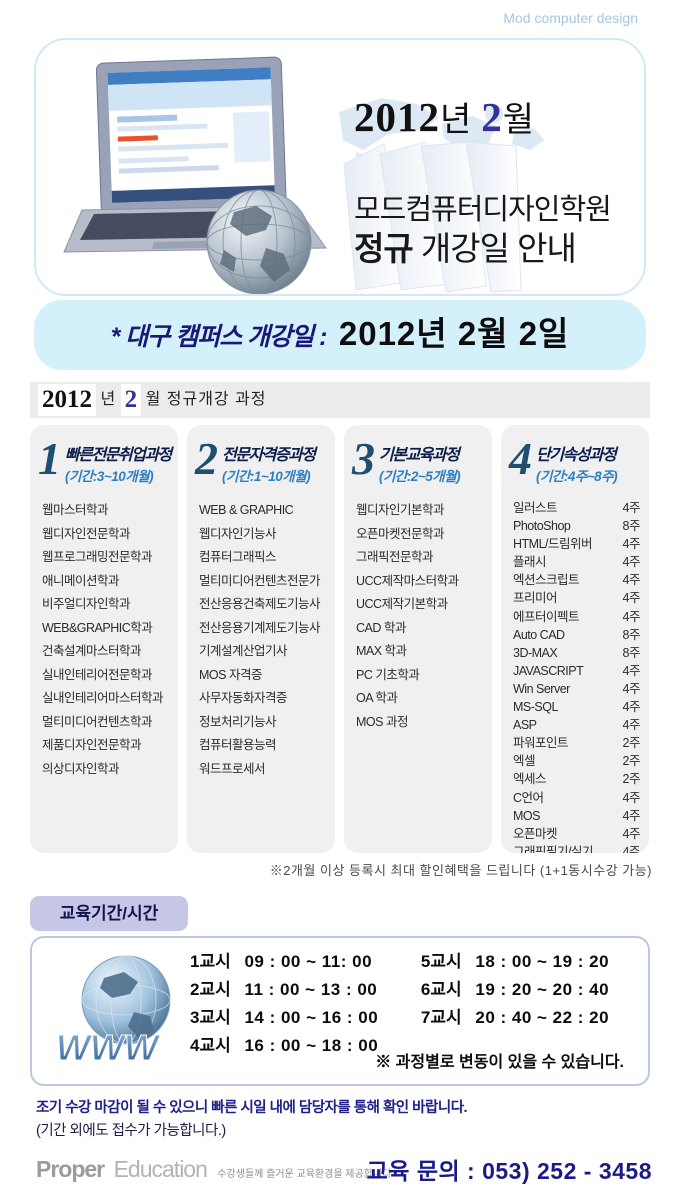  Describe the element at coordinates (388, 674) in the screenshot. I see `course-item: PC 기초학과` at that location.